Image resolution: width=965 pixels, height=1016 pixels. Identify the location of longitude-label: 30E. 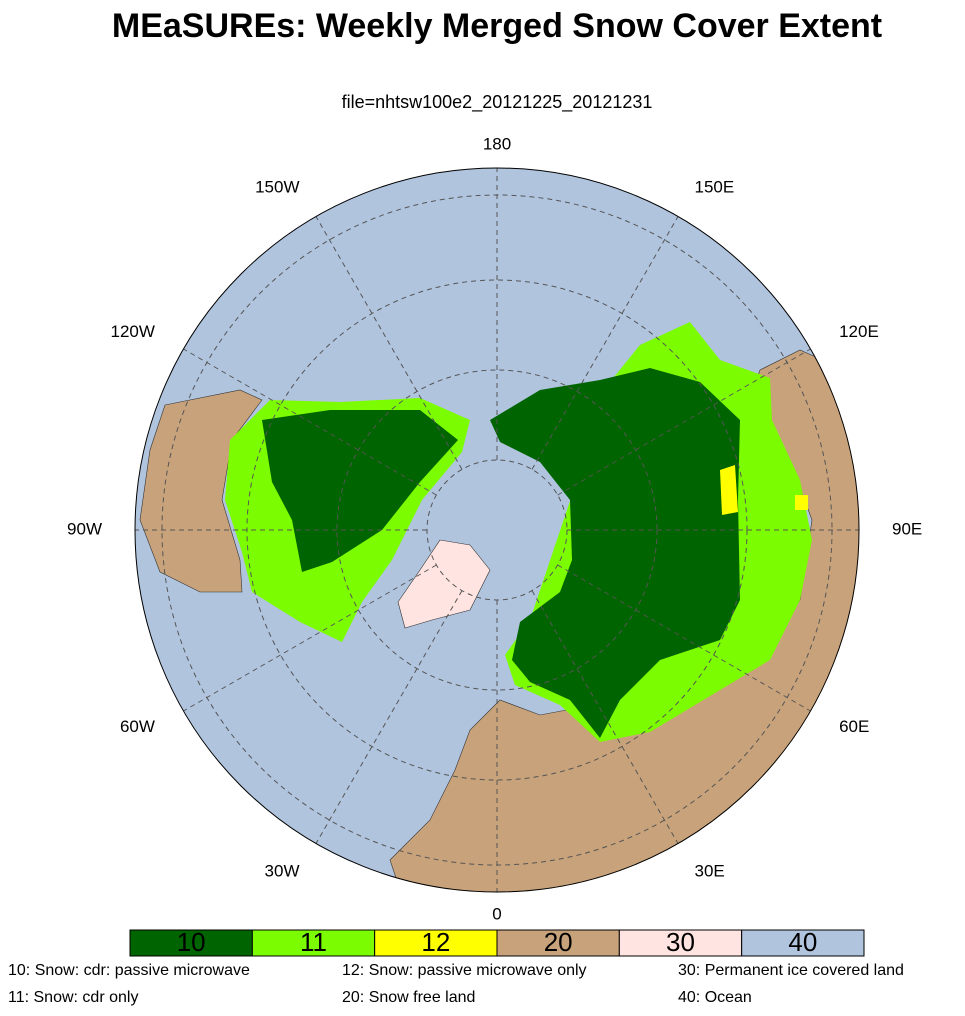
(710, 871).